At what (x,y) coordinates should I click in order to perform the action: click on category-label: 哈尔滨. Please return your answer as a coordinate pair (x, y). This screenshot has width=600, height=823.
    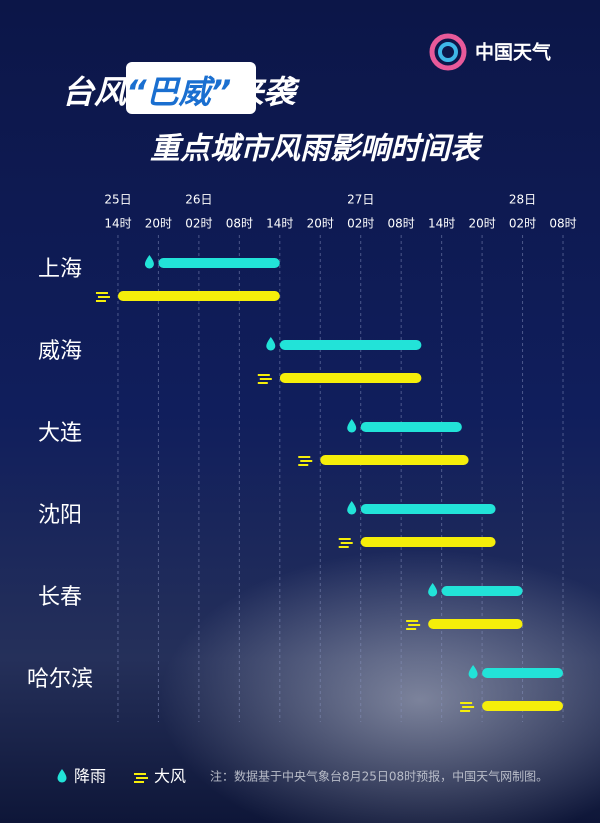
    Looking at the image, I should click on (60, 679).